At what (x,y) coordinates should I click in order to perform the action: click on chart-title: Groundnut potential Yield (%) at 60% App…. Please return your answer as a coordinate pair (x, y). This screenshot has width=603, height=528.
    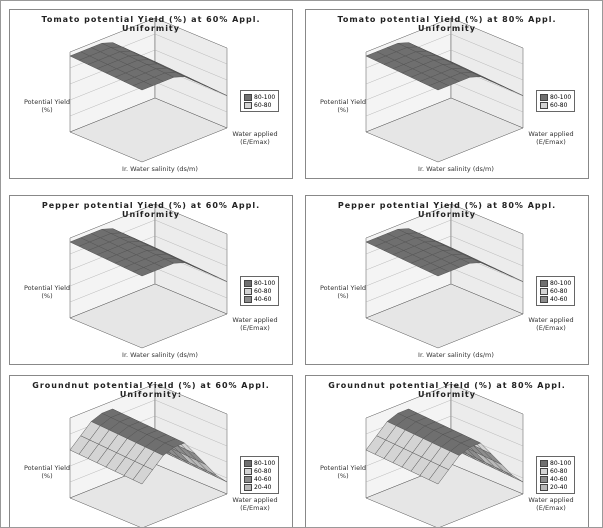
    Looking at the image, I should click on (151, 390).